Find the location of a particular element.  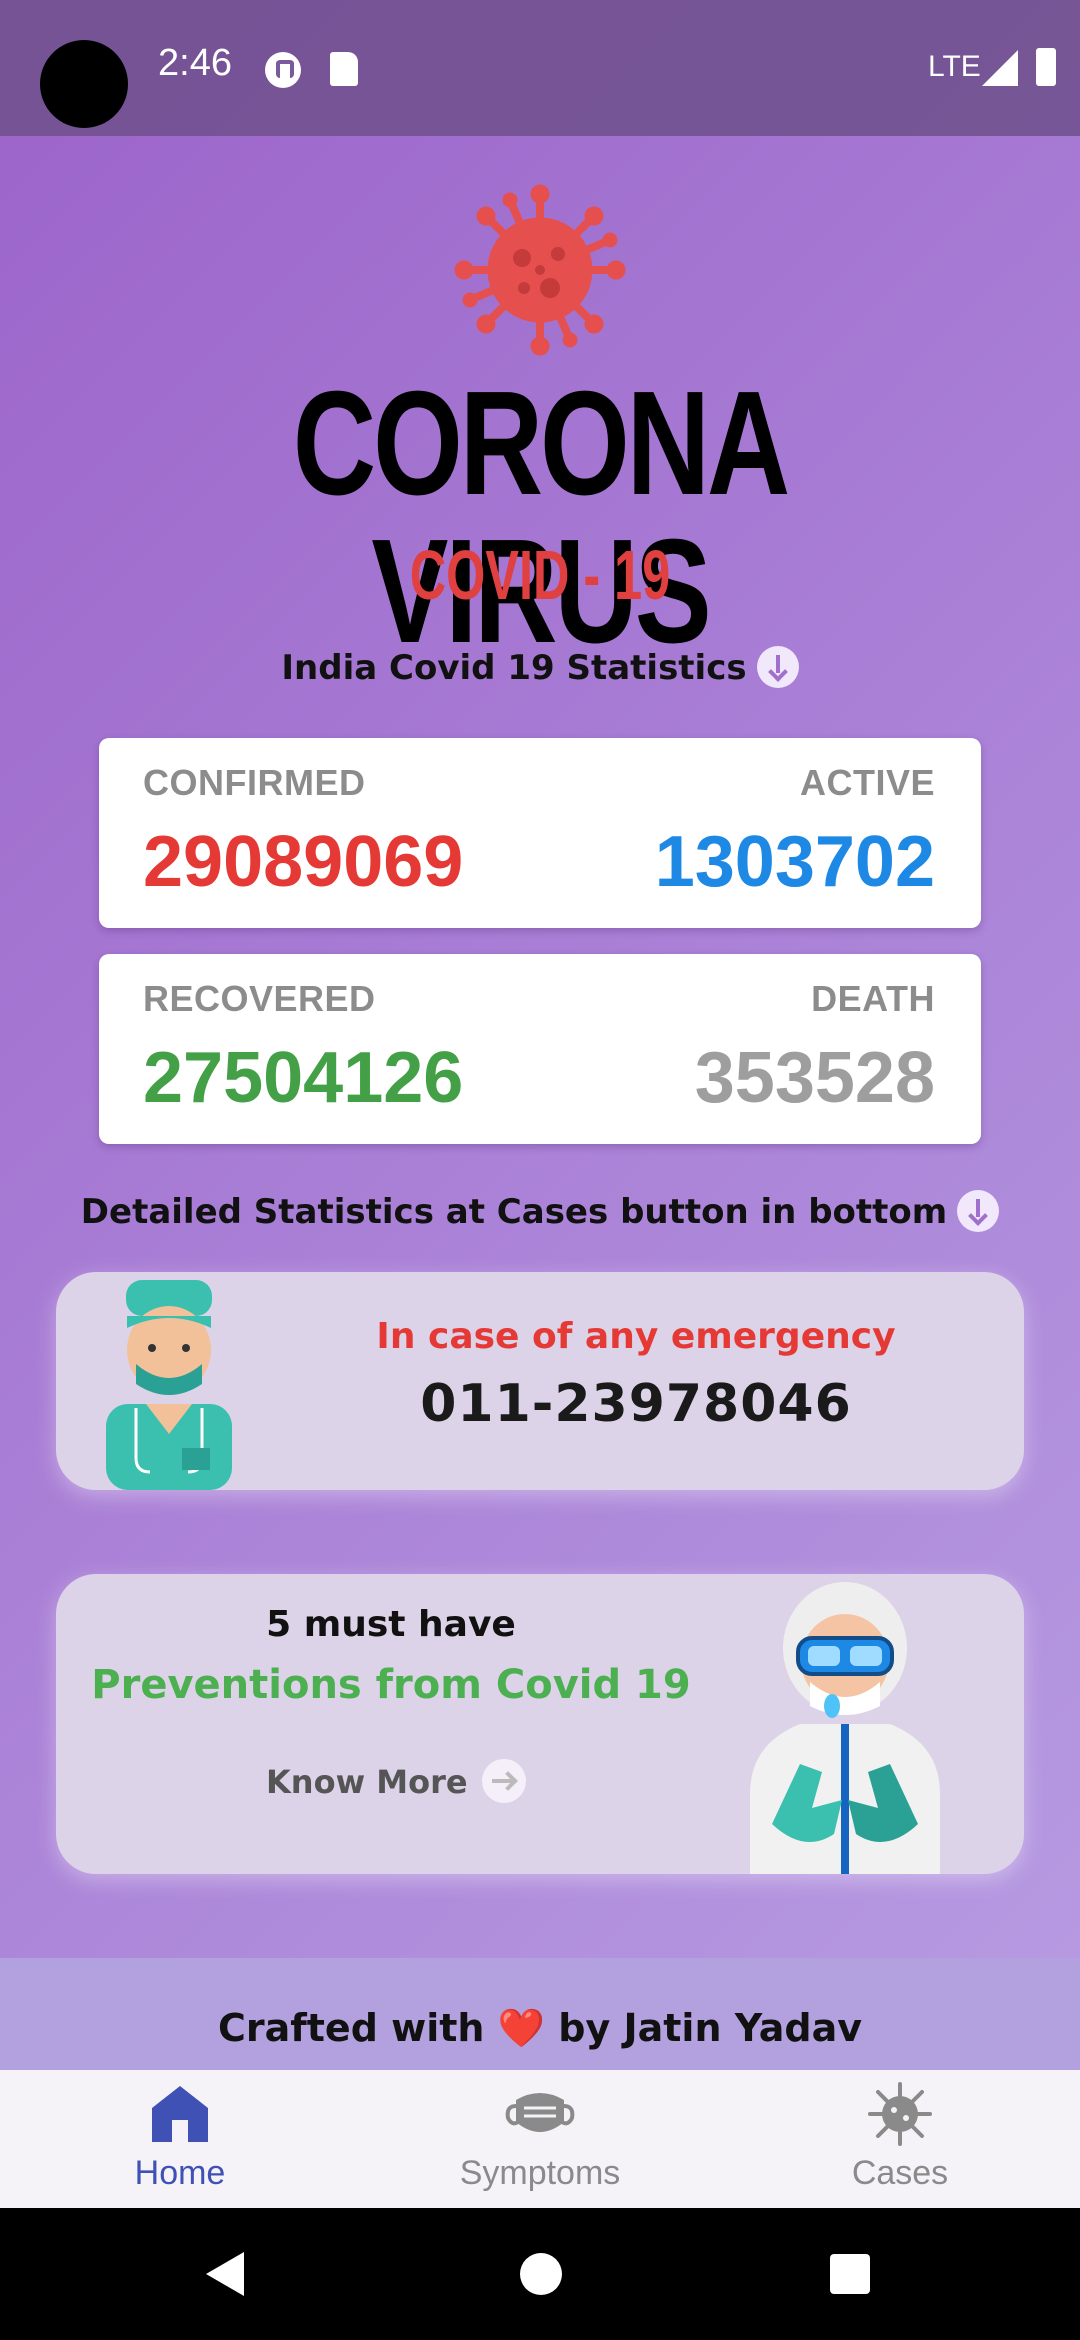

system-navigation-bar is located at coordinates (540, 2274).